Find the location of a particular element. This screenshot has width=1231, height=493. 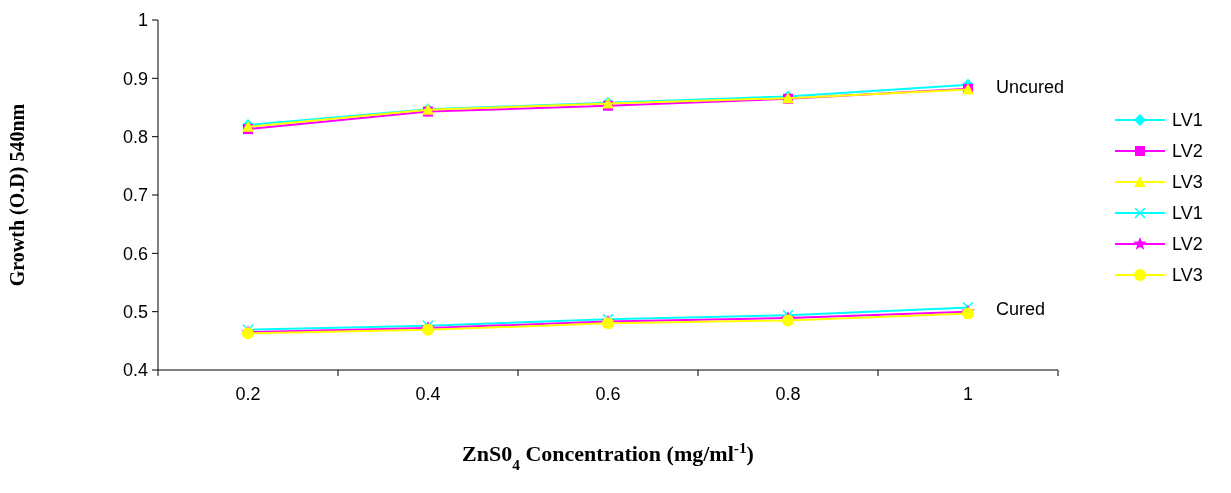

y-tick-label: 0.4 is located at coordinates (135, 370).